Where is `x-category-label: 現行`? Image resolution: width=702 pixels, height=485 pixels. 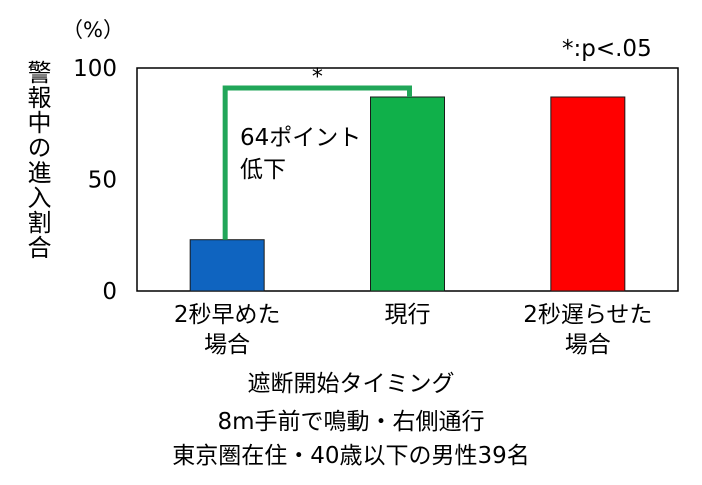
x-category-label: 現行 is located at coordinates (408, 315).